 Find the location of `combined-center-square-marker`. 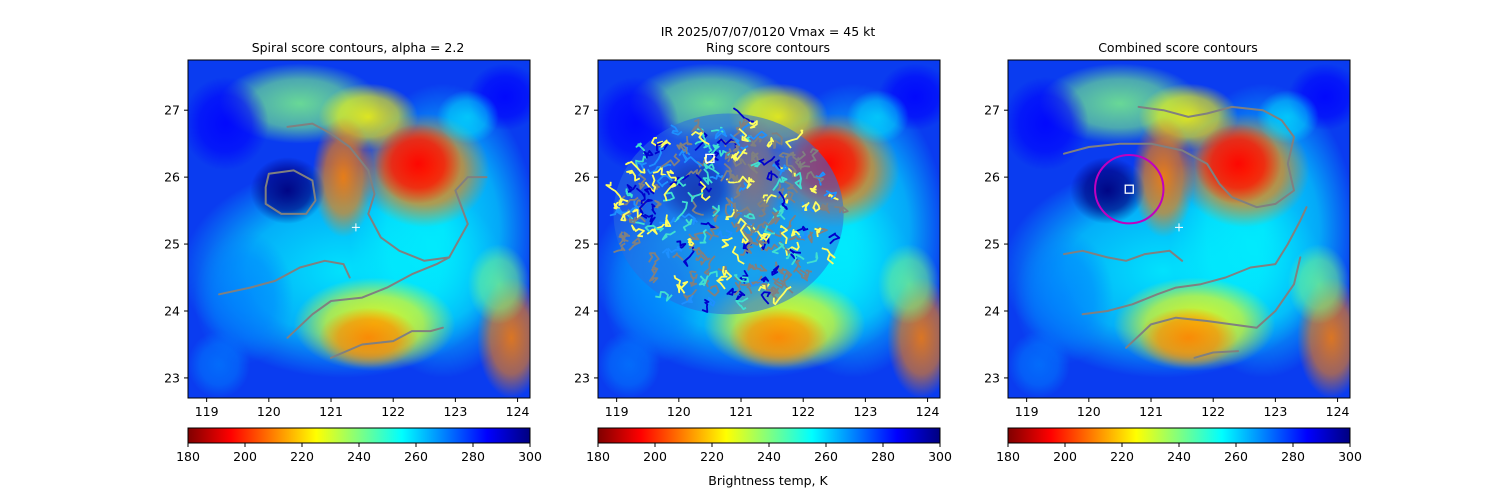

combined-center-square-marker is located at coordinates (1129, 189).